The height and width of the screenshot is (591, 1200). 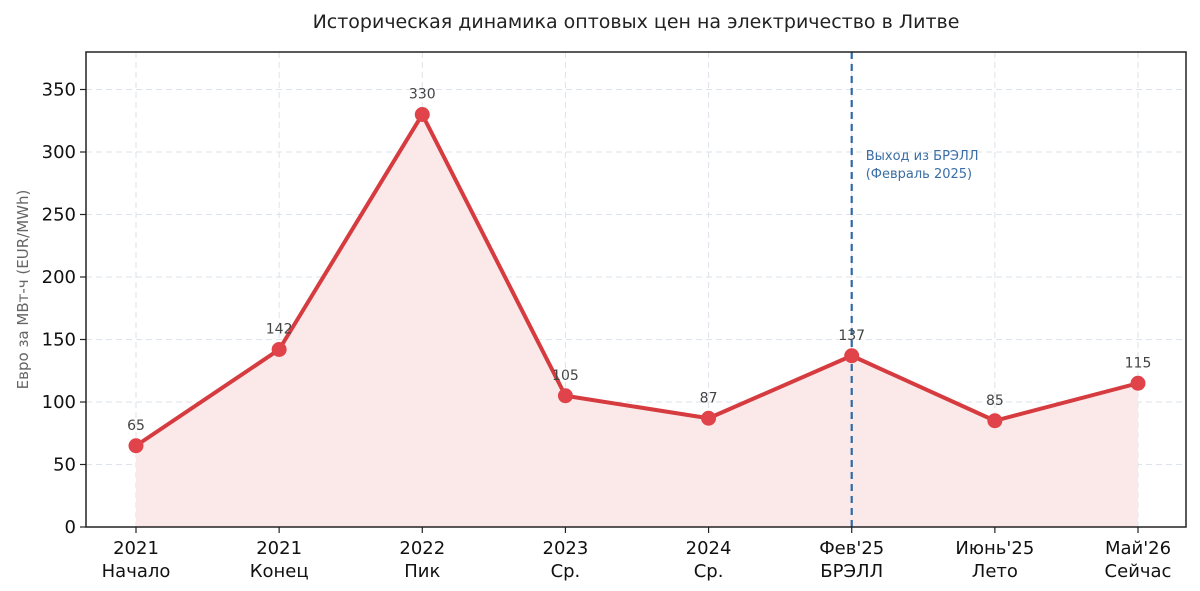 I want to click on x-tick-label: 2024, so click(x=709, y=548).